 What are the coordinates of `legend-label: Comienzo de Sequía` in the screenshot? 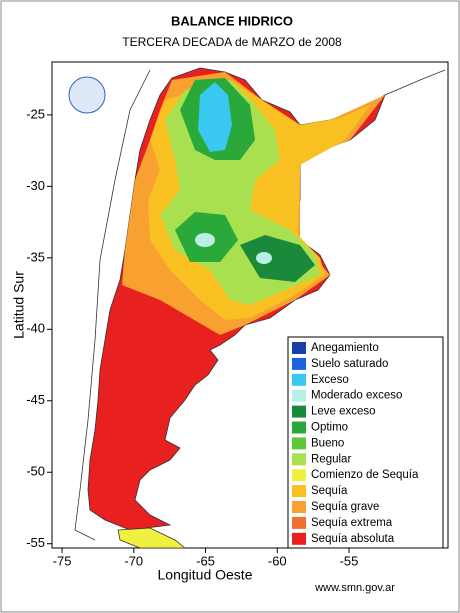 It's located at (365, 475).